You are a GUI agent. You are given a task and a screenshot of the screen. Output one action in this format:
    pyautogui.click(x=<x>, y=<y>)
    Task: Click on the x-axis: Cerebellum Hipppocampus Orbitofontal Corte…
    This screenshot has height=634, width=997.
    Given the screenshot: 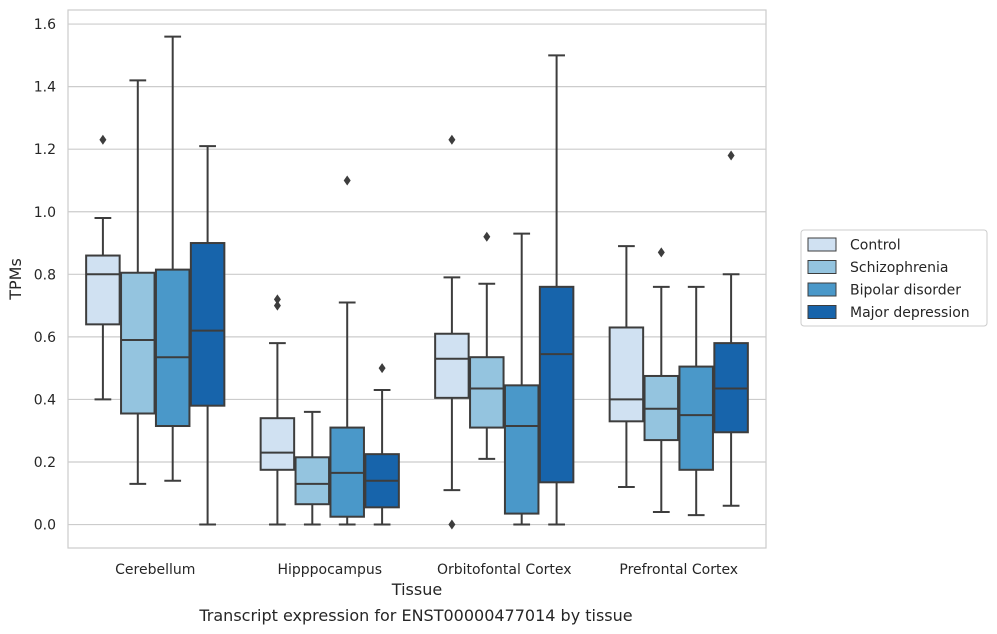 What is the action you would take?
    pyautogui.click(x=426, y=570)
    